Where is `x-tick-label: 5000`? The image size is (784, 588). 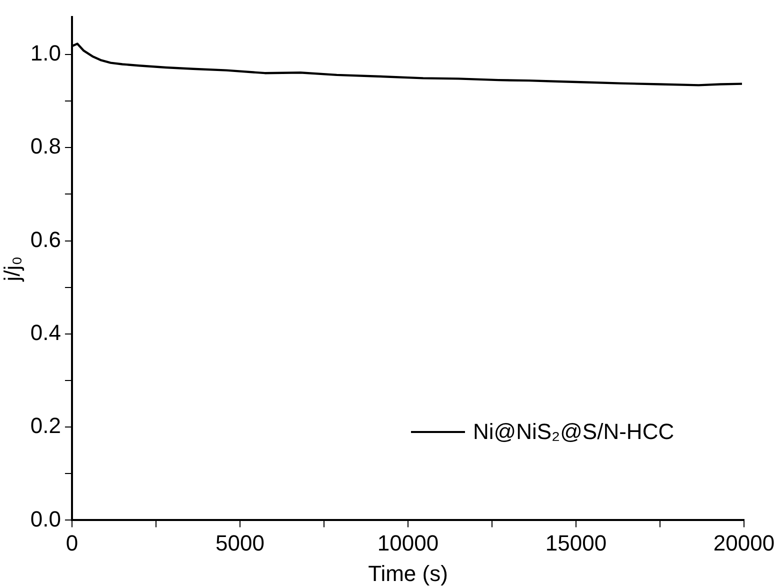 x-tick-label: 5000 is located at coordinates (240, 543).